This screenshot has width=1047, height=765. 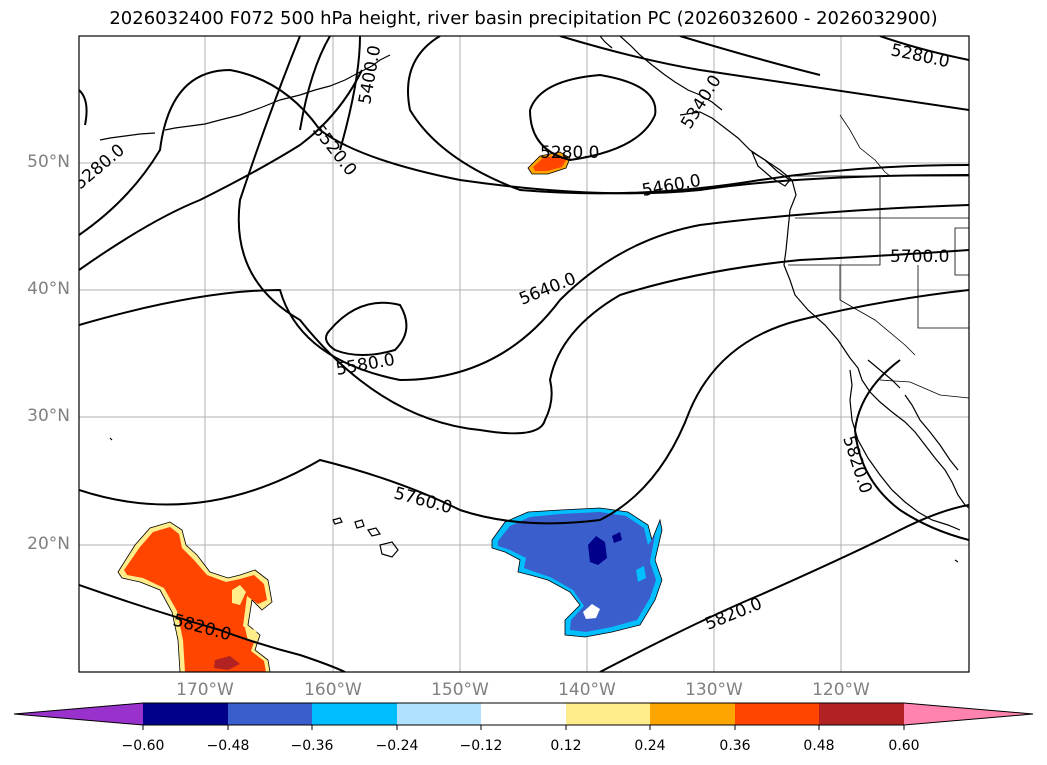 What do you see at coordinates (397, 746) in the screenshot?
I see `colorbar-tick-label: −0.24` at bounding box center [397, 746].